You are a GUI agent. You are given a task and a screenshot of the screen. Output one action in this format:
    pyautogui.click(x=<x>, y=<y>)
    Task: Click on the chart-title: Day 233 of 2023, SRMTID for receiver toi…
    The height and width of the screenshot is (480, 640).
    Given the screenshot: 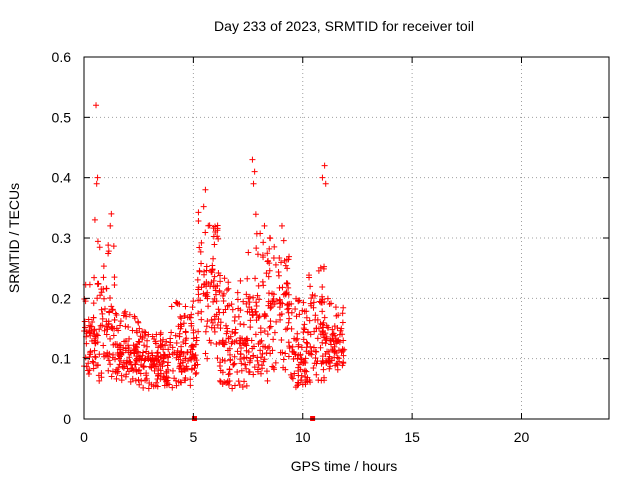 What is the action you would take?
    pyautogui.click(x=344, y=26)
    